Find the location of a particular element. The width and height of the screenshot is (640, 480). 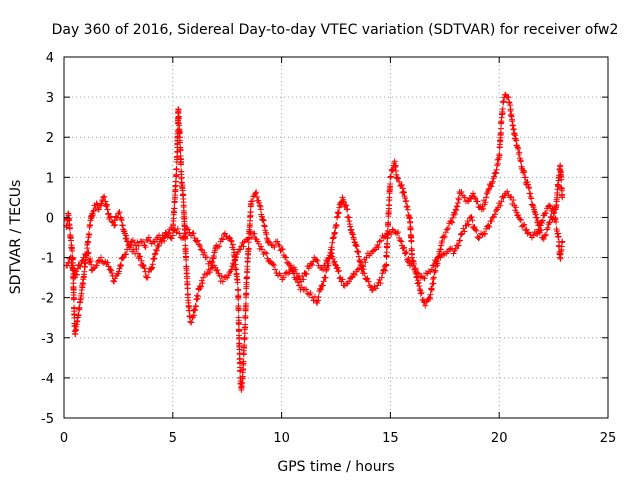

x-tick-label: 5 is located at coordinates (173, 438).